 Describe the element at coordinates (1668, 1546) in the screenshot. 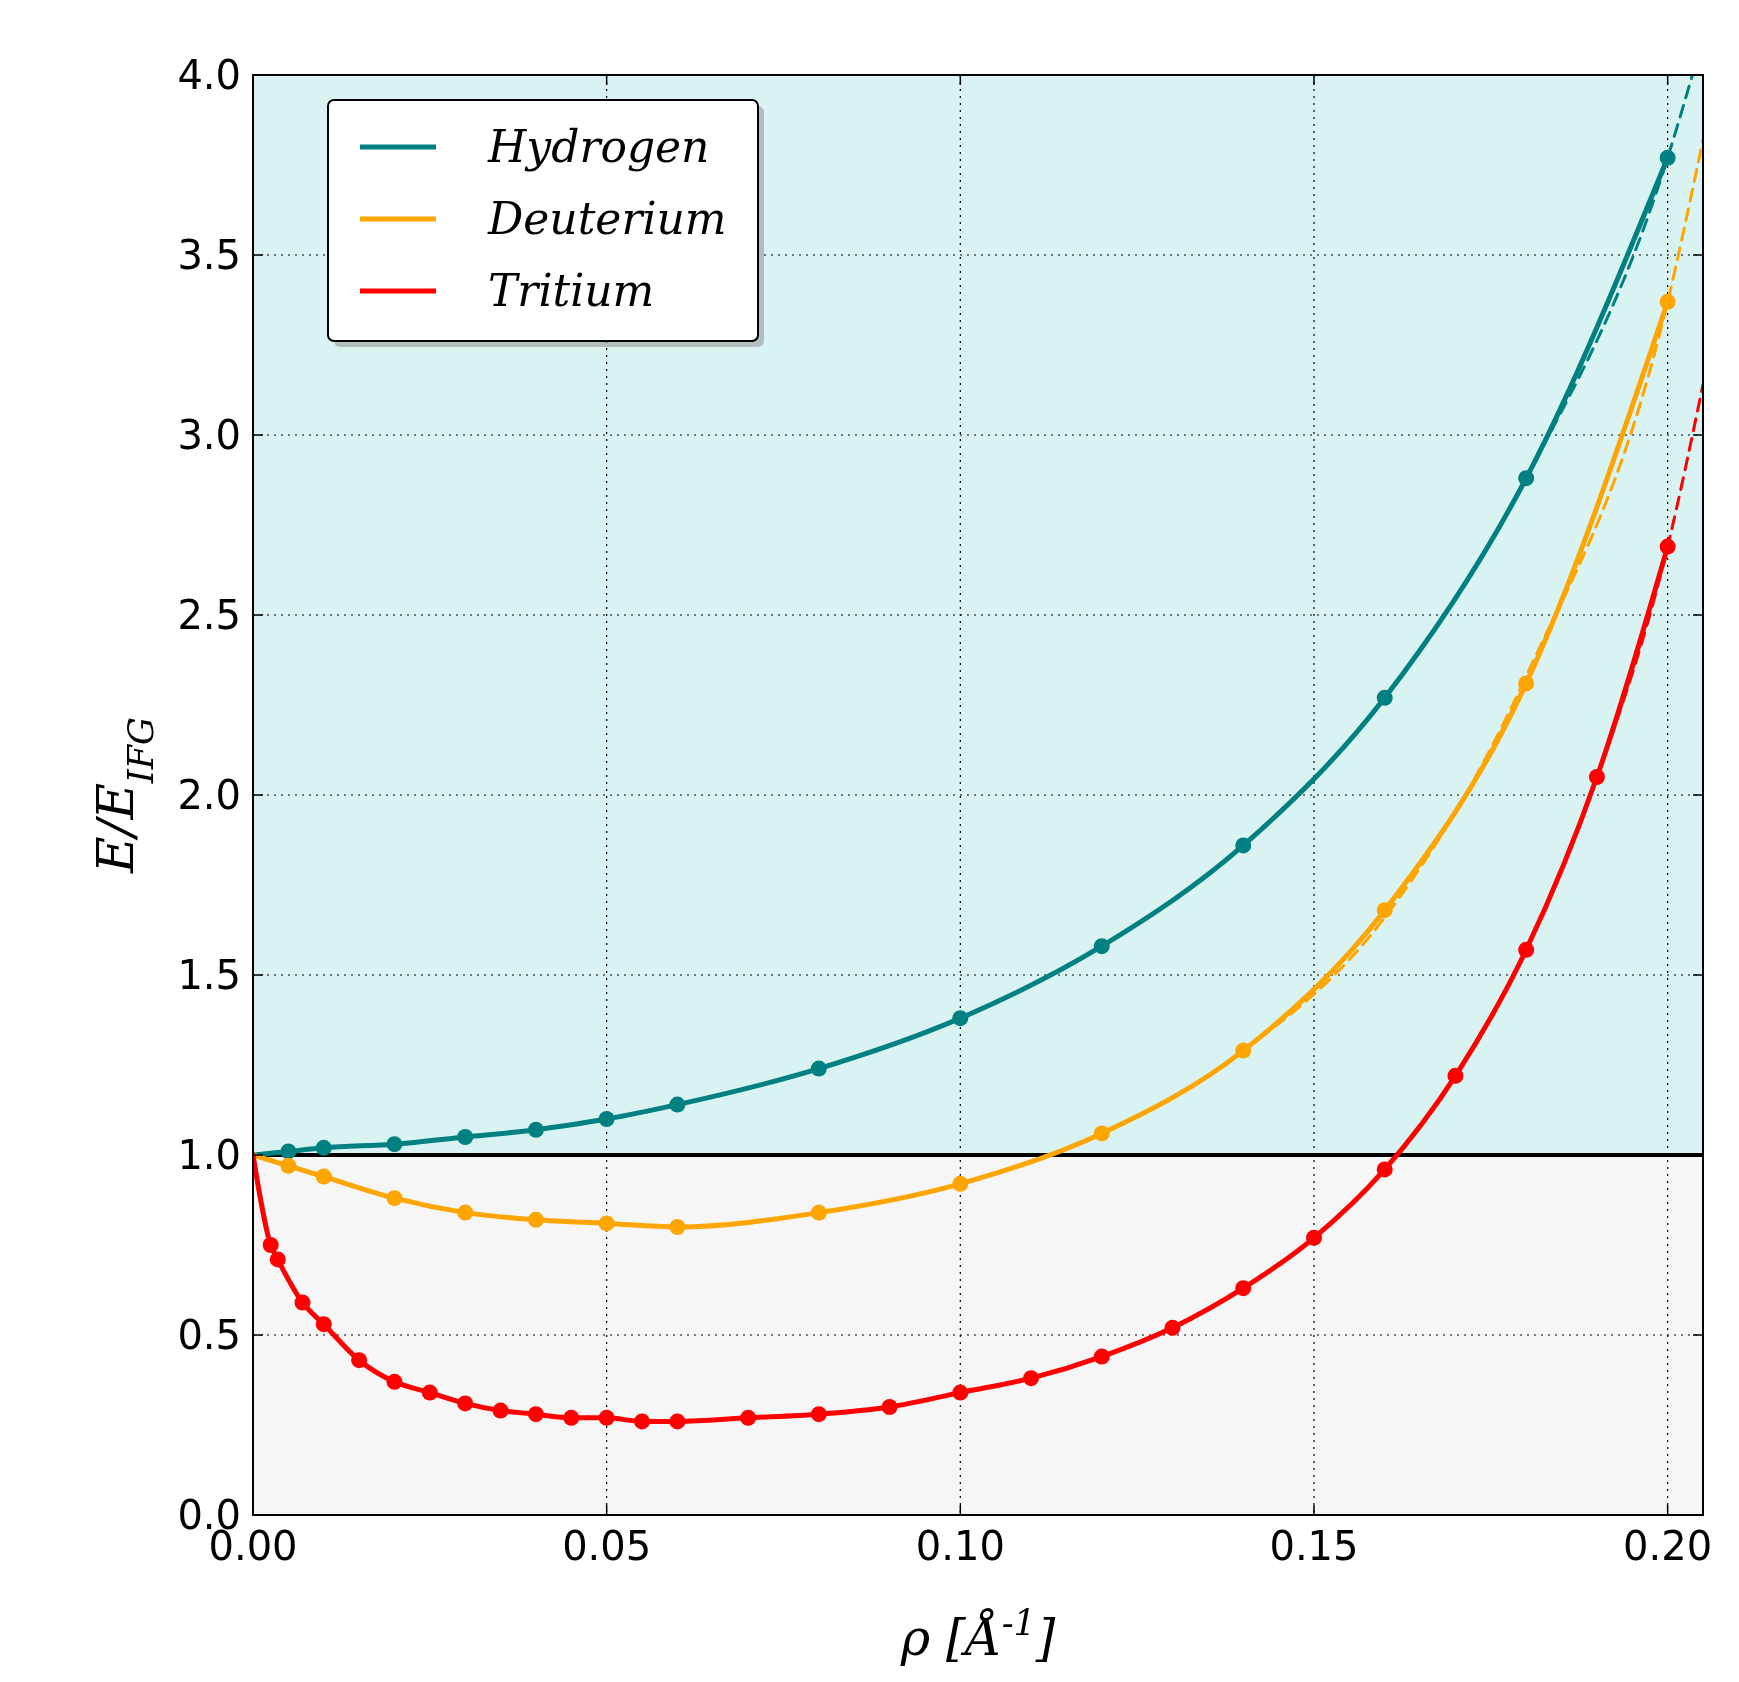

I see `x-tick-label: 0.20` at that location.